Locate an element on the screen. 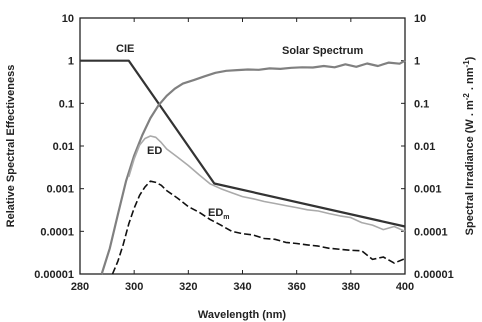  y-axis-title-left: Relative Spectral Effectiveness is located at coordinates (11, 146).